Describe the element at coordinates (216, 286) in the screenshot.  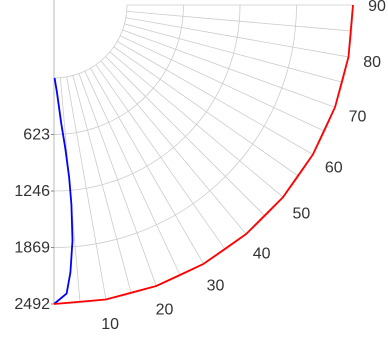
I see `angular-tick-label: 30` at that location.